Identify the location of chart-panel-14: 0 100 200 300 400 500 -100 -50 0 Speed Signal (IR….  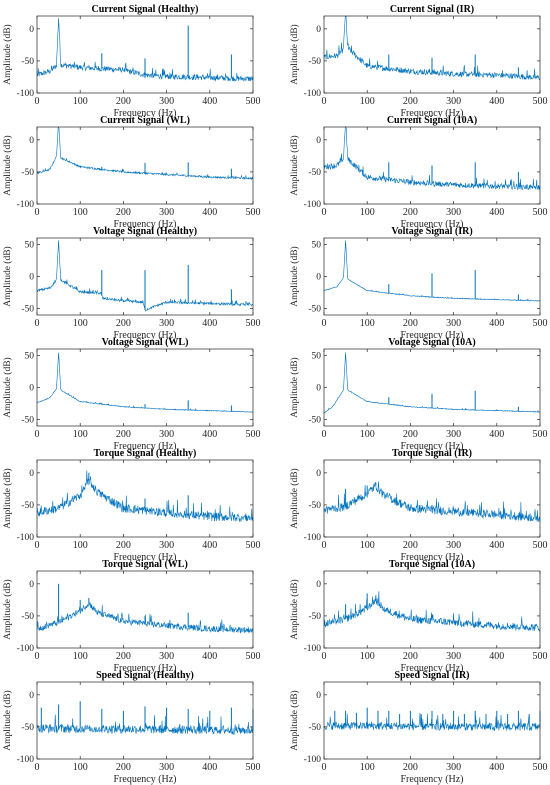
(418, 727).